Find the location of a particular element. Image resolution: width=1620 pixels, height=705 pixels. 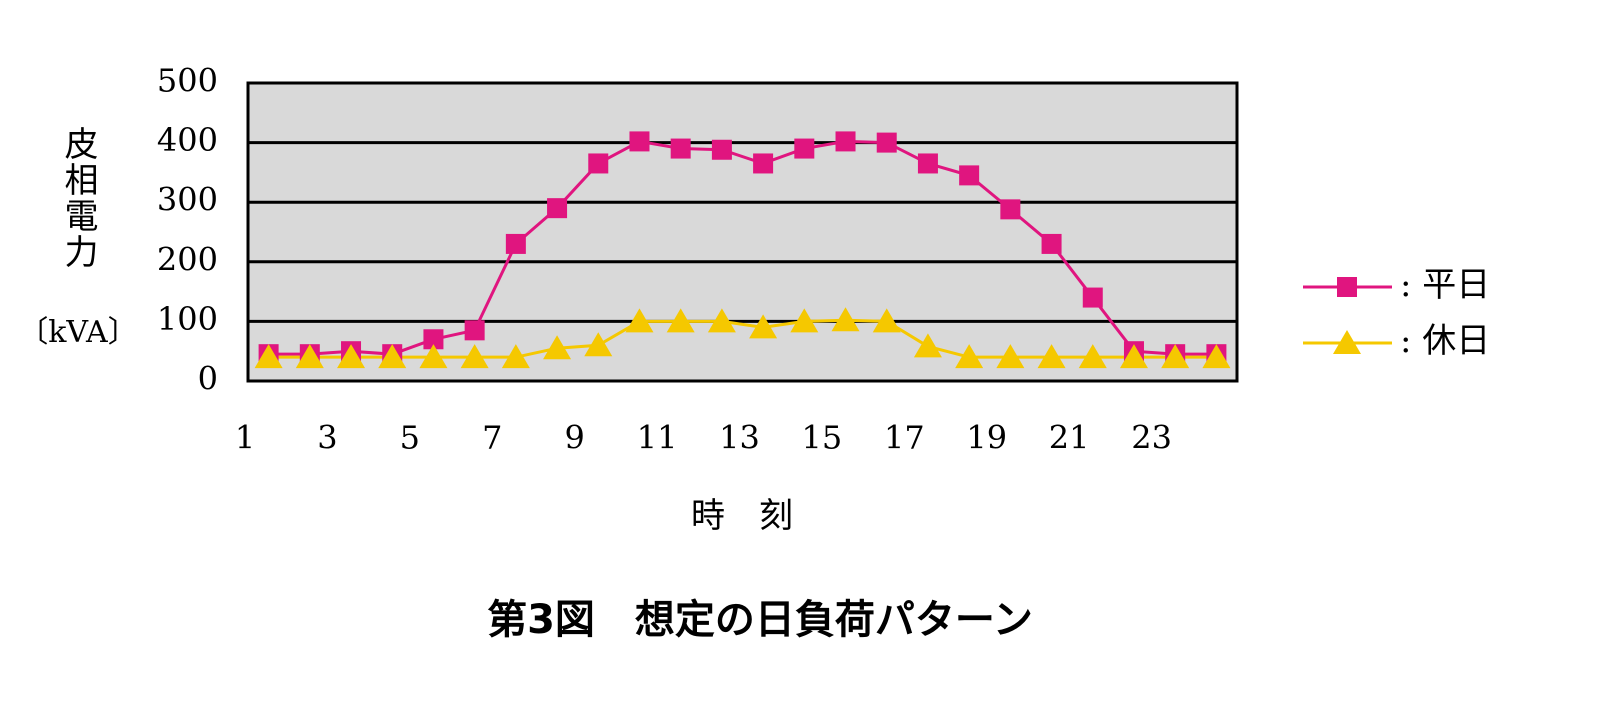

y-tick-label: 100 is located at coordinates (187, 319).